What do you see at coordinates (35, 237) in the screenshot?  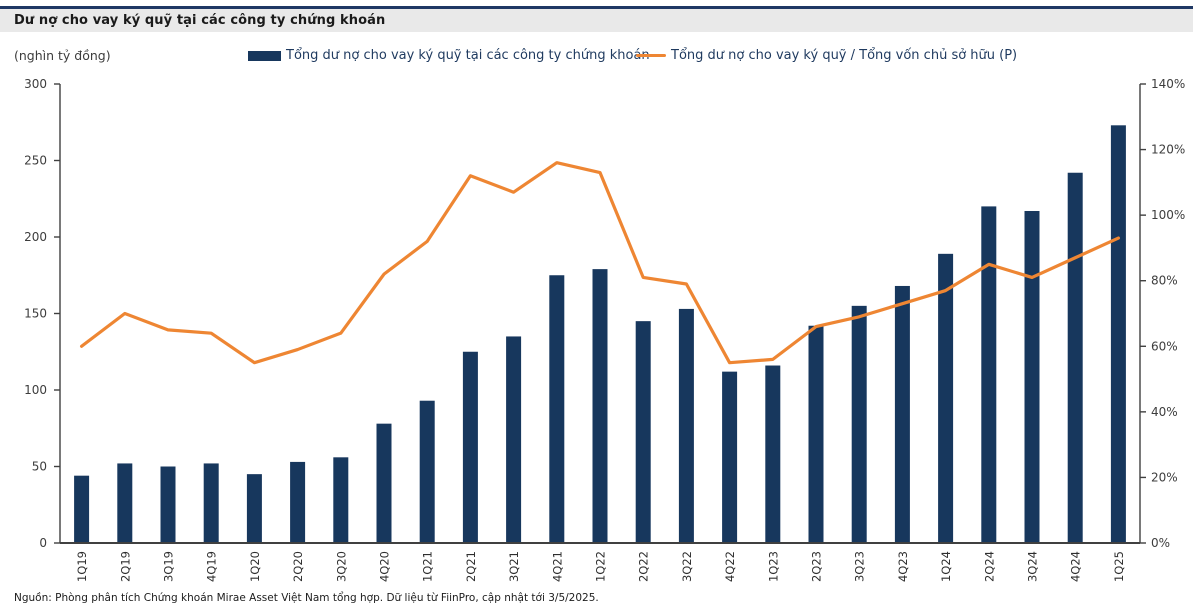 I see `left-tick-label: 200` at bounding box center [35, 237].